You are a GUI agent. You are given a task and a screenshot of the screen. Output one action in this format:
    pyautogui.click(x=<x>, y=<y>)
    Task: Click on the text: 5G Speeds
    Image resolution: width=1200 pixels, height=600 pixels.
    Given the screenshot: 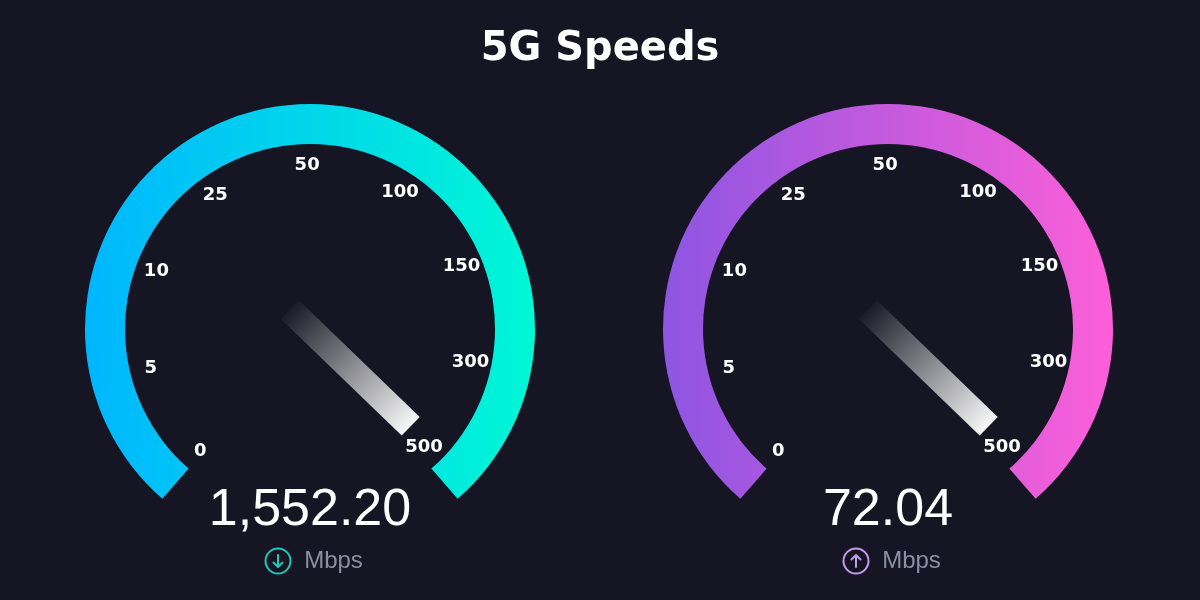 What is the action you would take?
    pyautogui.click(x=600, y=46)
    